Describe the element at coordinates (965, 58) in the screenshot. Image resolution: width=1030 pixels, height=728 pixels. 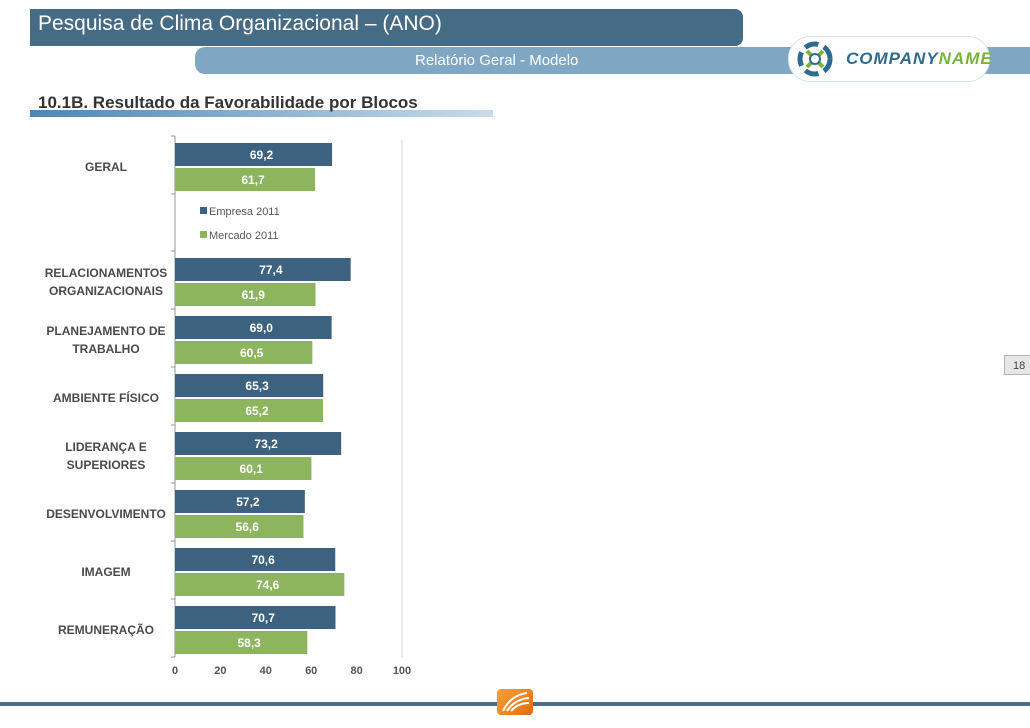
I see `company-name-part2: NAME` at that location.